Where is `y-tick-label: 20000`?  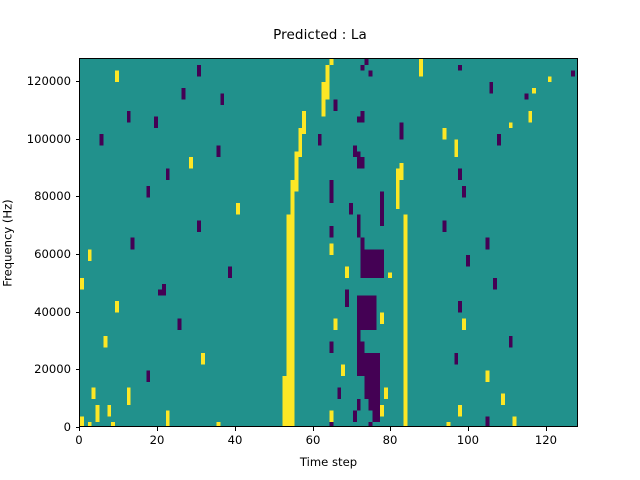 y-tick-label: 20000 is located at coordinates (52, 369).